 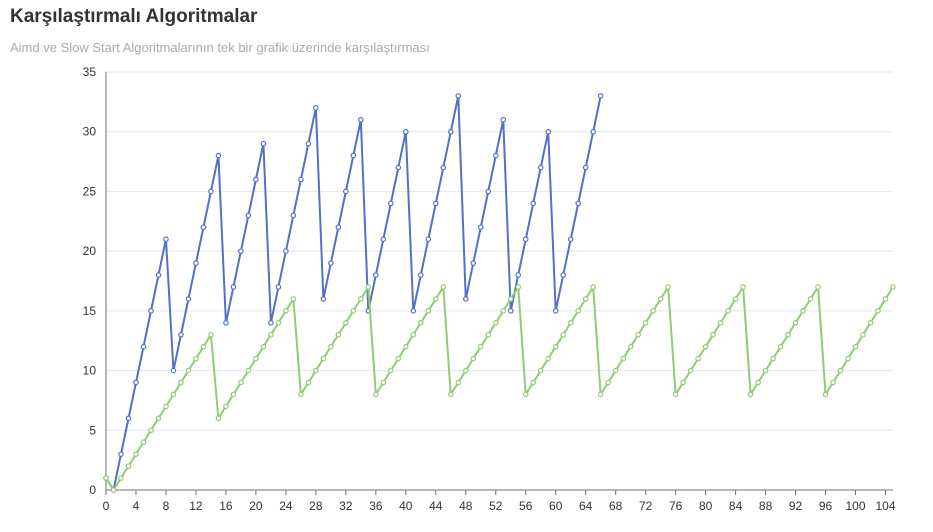 What do you see at coordinates (706, 506) in the screenshot?
I see `x-tick-label: 80` at bounding box center [706, 506].